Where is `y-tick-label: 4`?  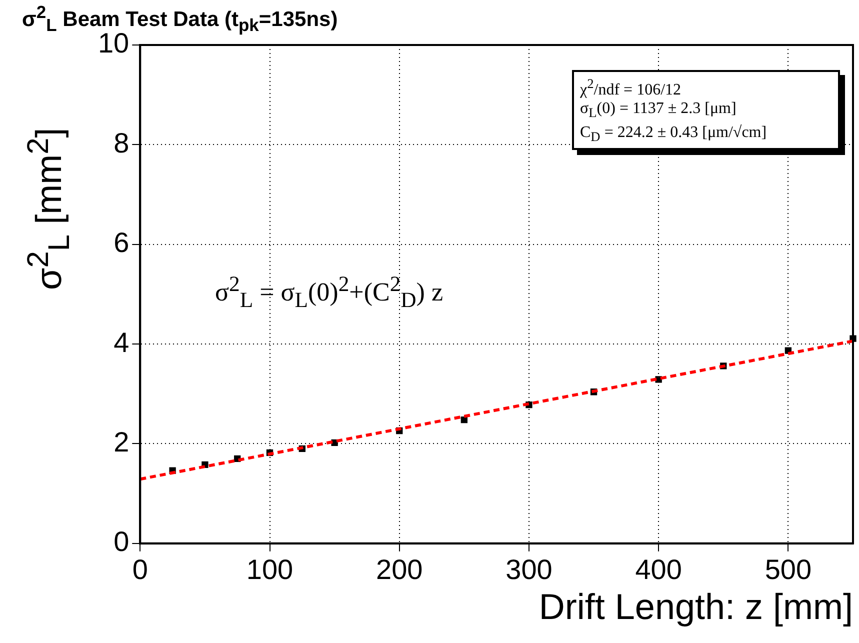 y-tick-label: 4 is located at coordinates (122, 342).